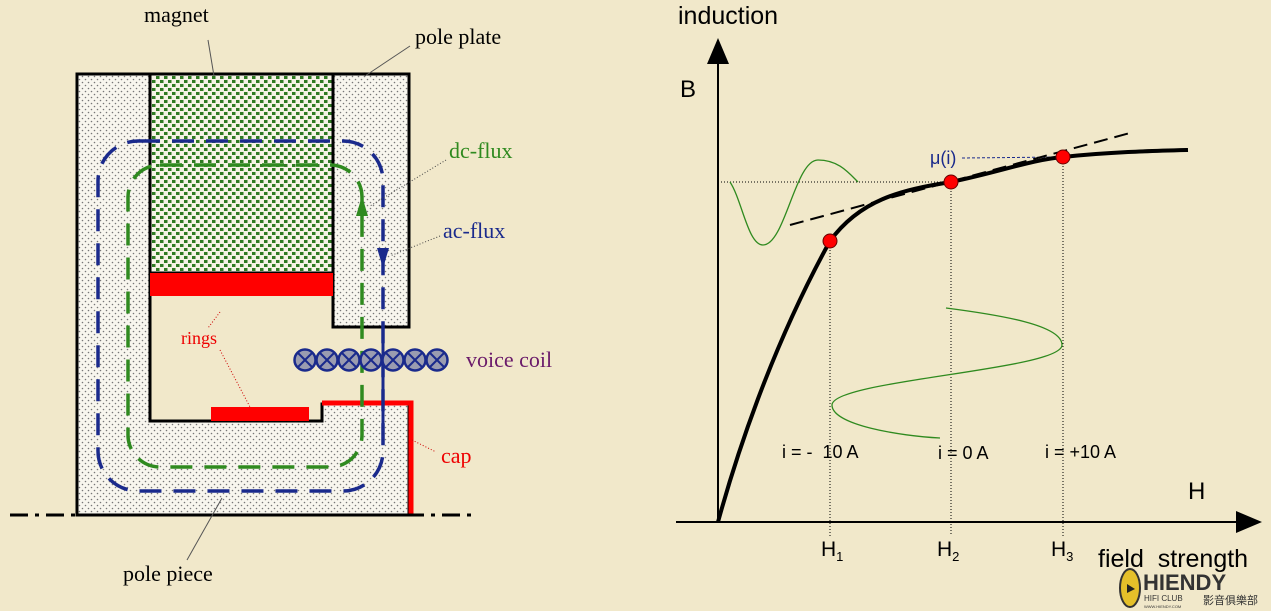  What do you see at coordinates (832, 551) in the screenshot?
I see `tick-h1: H1` at bounding box center [832, 551].